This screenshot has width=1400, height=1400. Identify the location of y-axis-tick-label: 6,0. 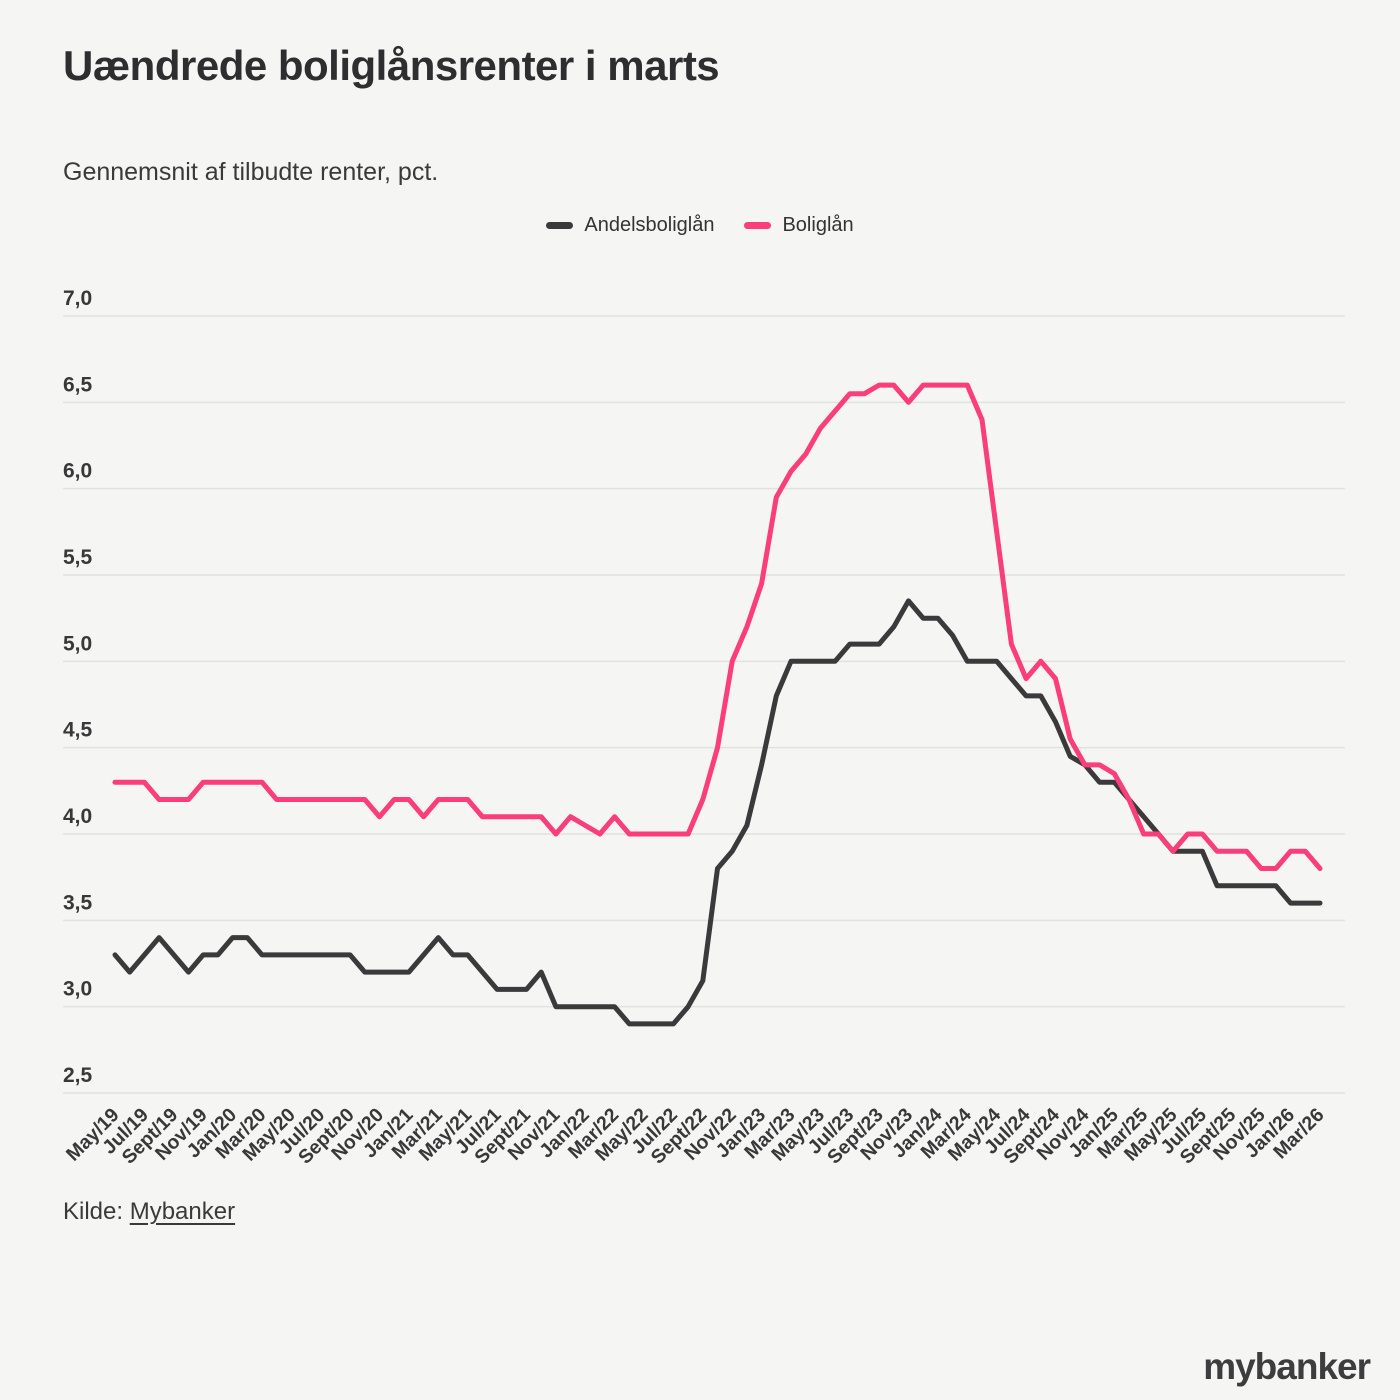
(77, 471).